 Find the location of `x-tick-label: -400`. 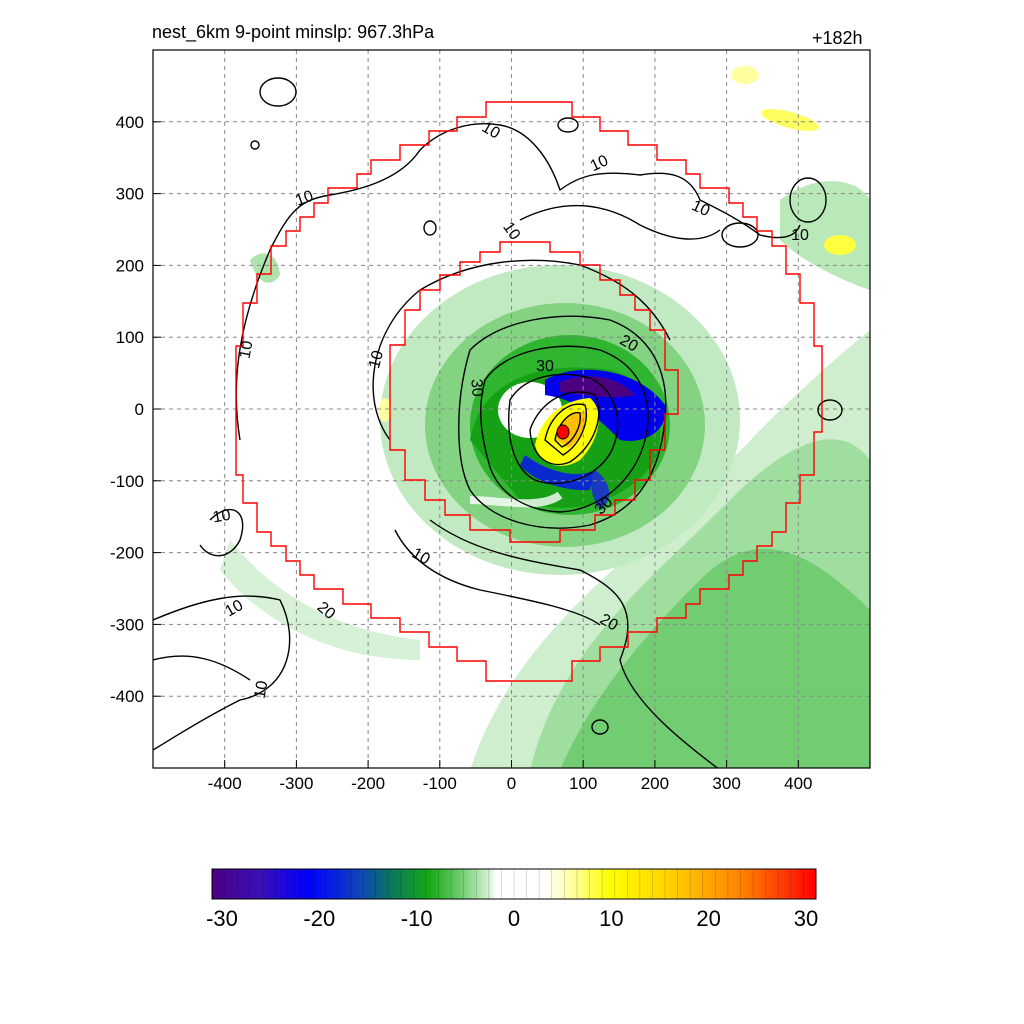

x-tick-label: -400 is located at coordinates (225, 783).